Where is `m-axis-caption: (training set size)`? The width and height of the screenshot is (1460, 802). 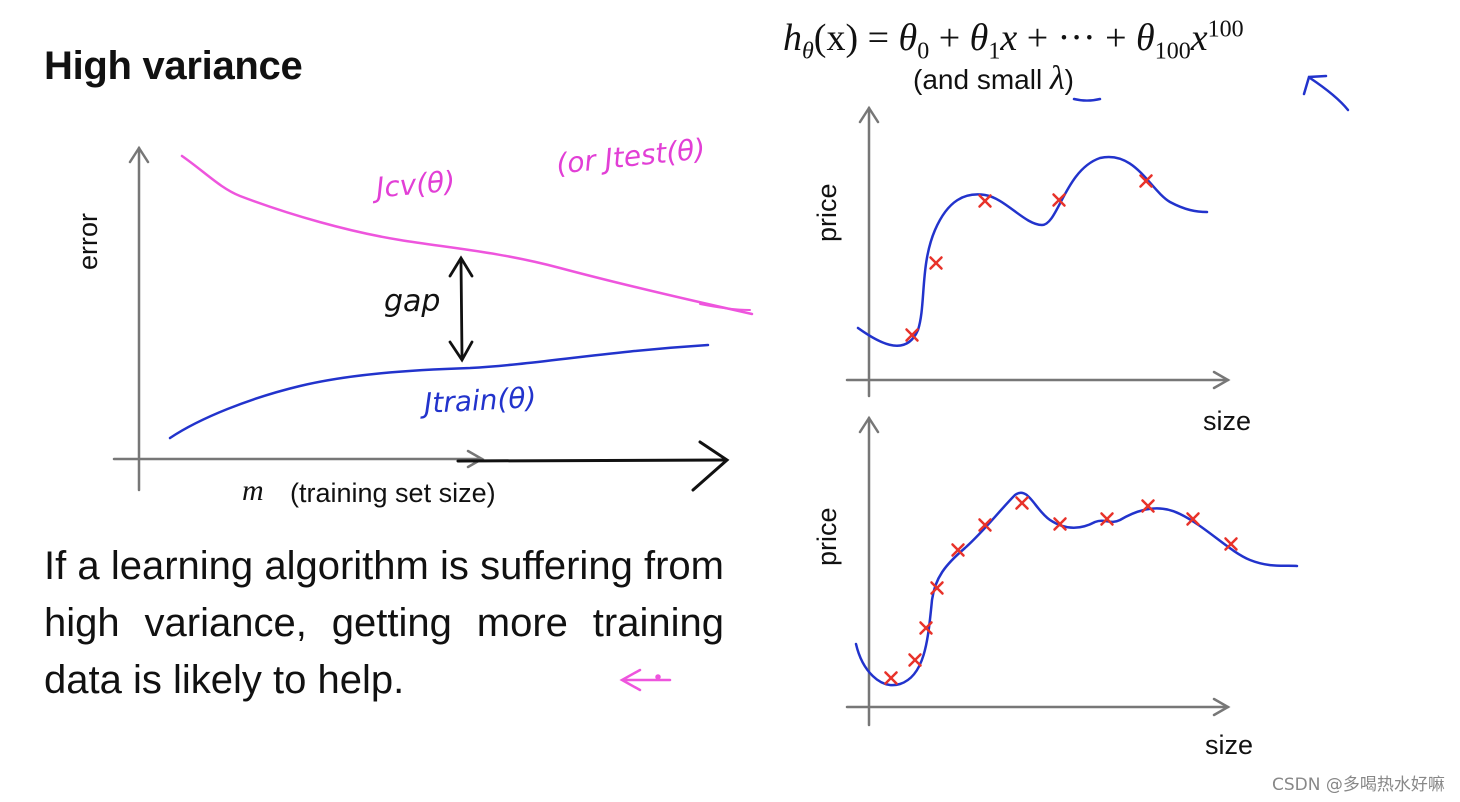 m-axis-caption: (training set size) is located at coordinates (393, 493).